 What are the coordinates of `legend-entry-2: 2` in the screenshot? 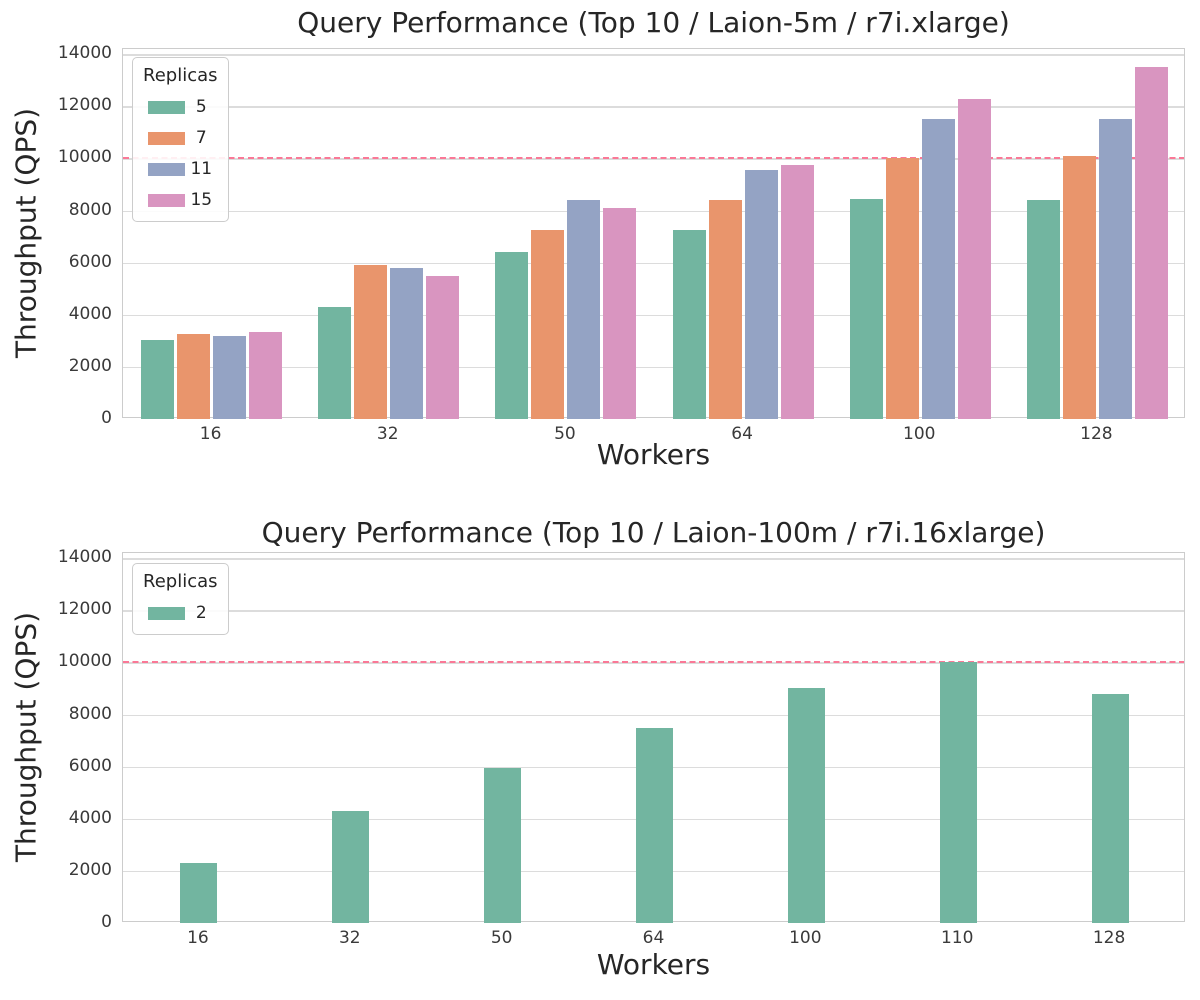 It's located at (180, 613).